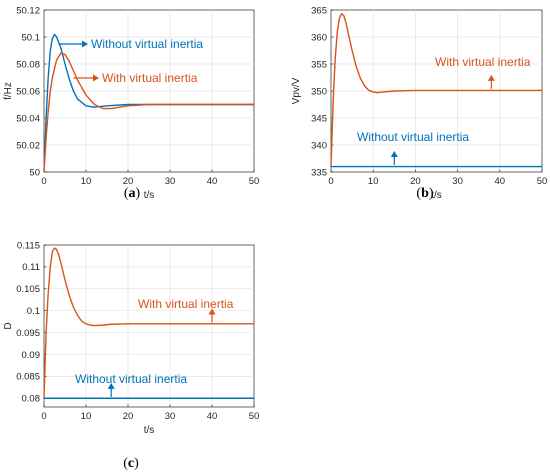  I want to click on y-tick-label: 50.02, so click(28, 145).